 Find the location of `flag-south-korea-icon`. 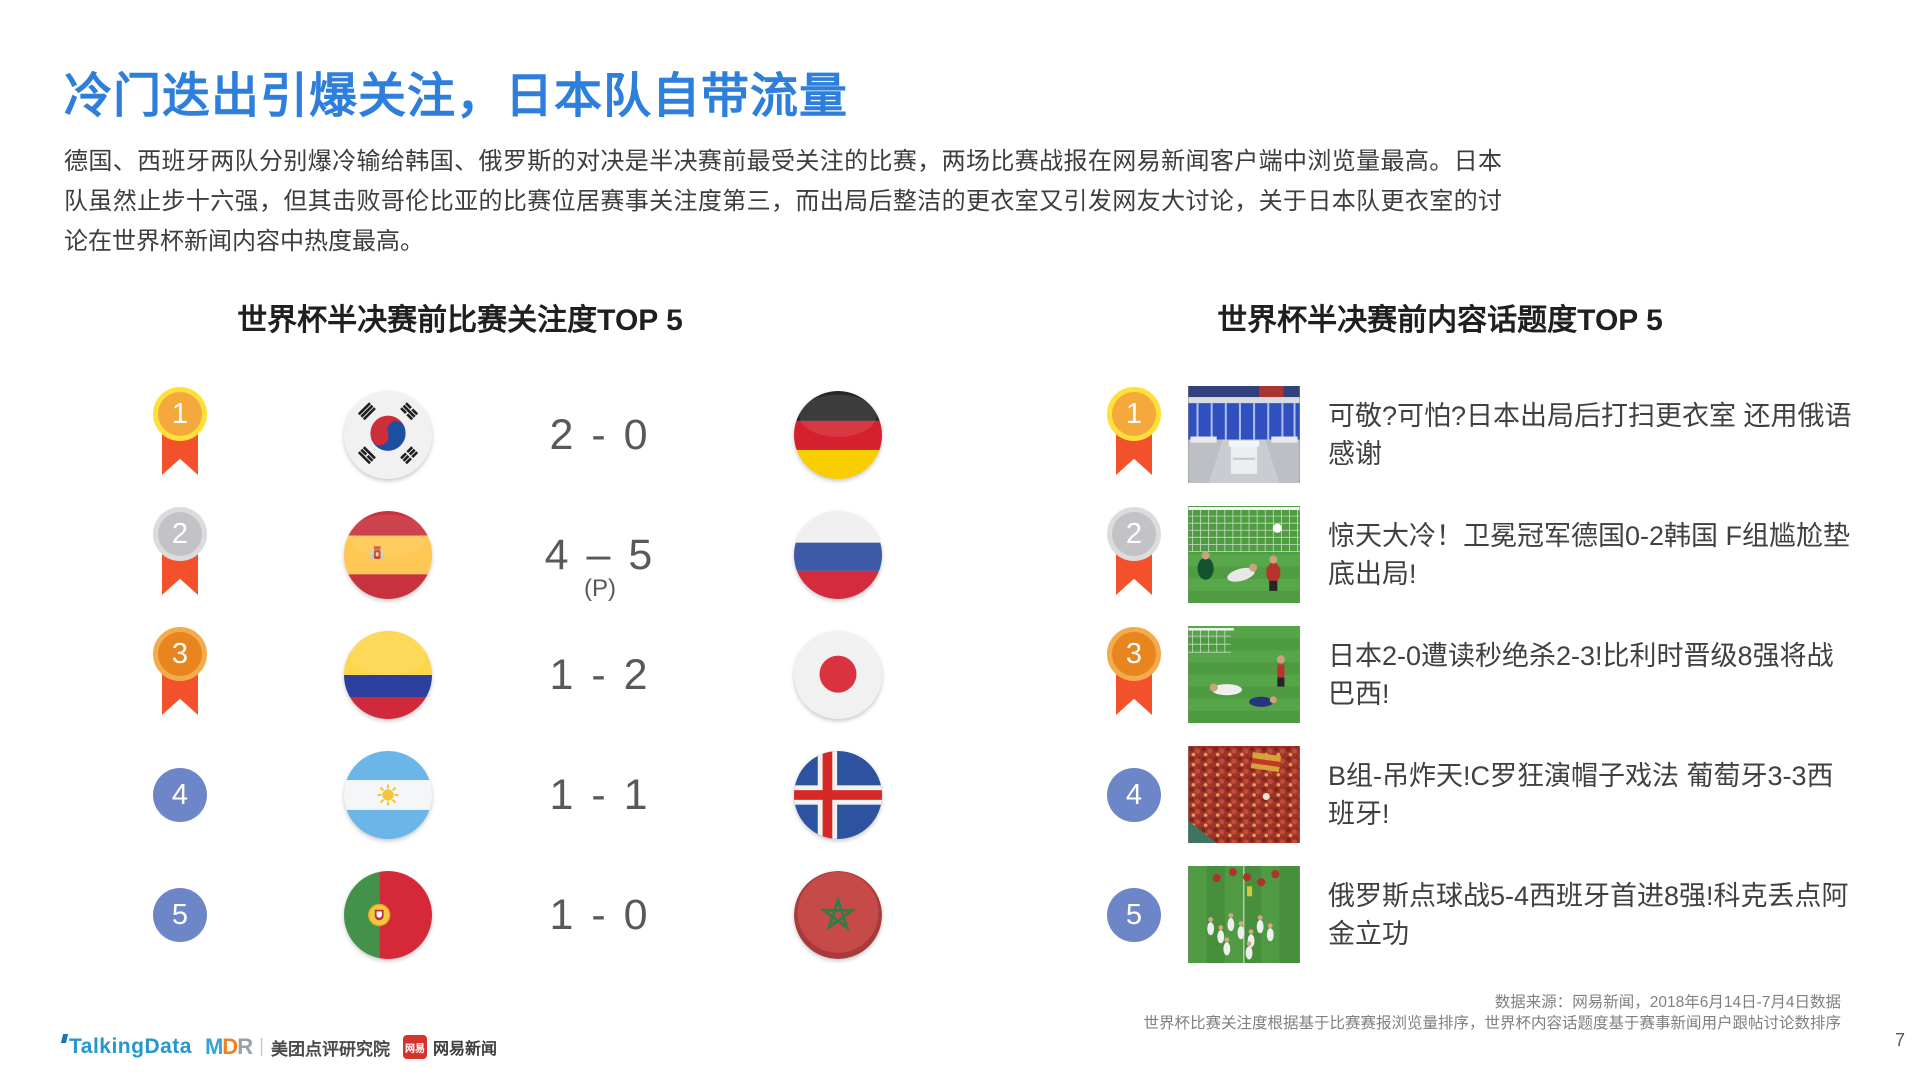

flag-south-korea-icon is located at coordinates (388, 435).